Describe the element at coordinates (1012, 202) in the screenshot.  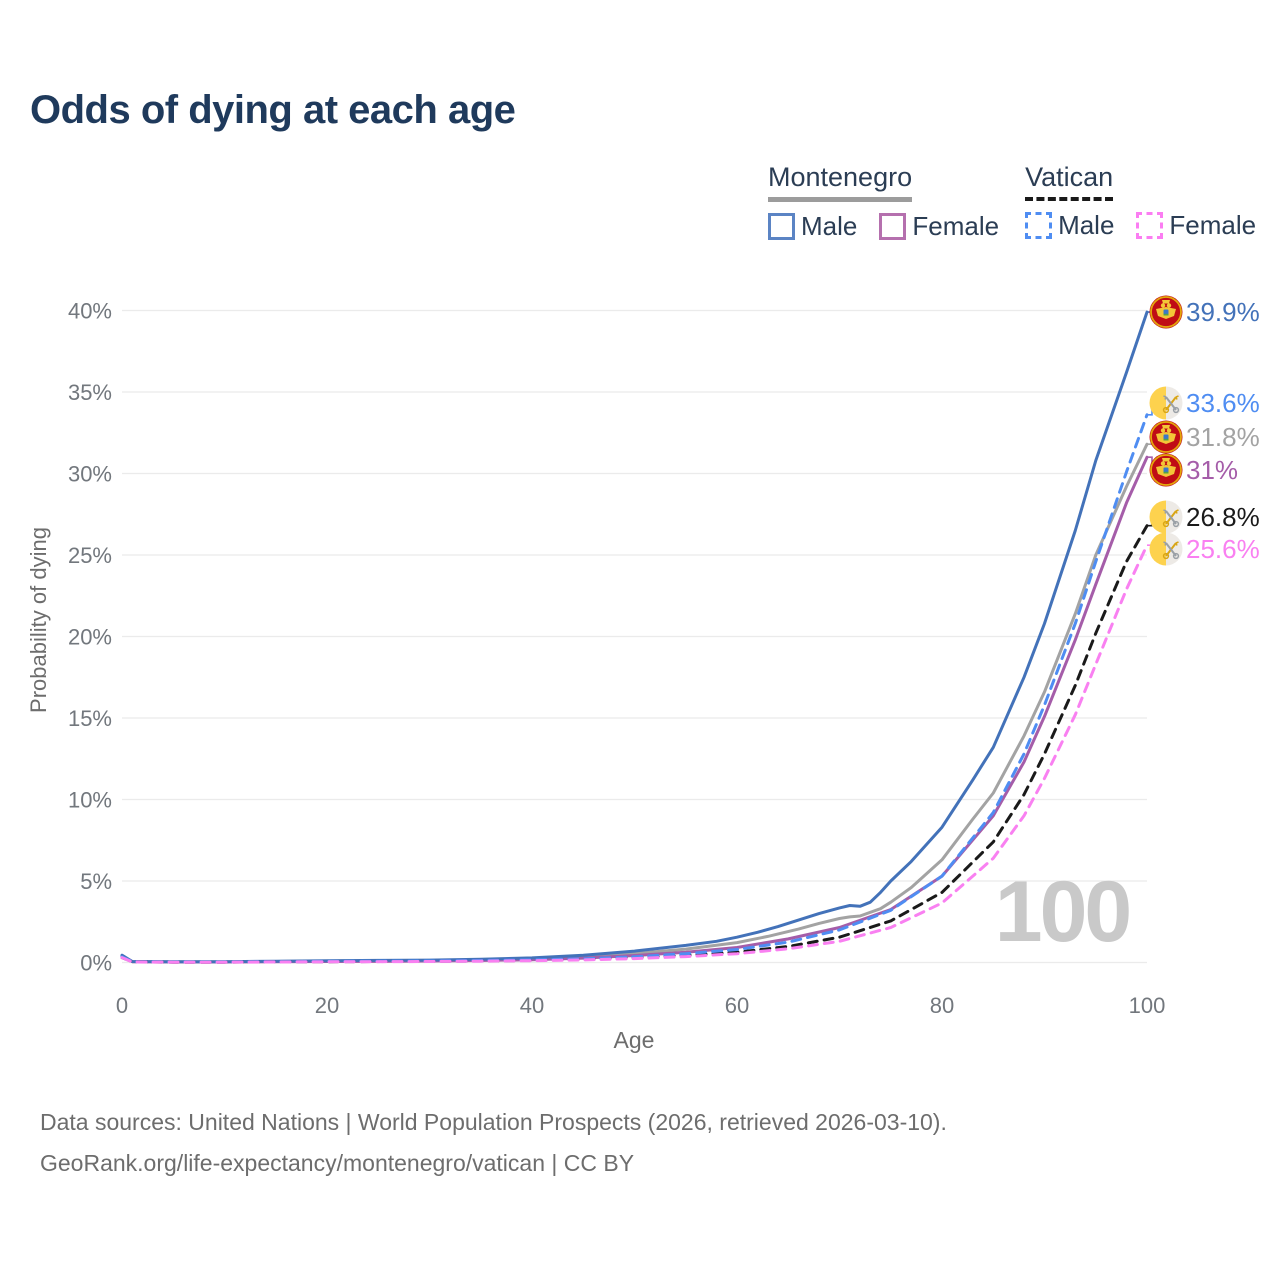
I see `legend: Montenegro Male Female Vatican Male Female` at that location.